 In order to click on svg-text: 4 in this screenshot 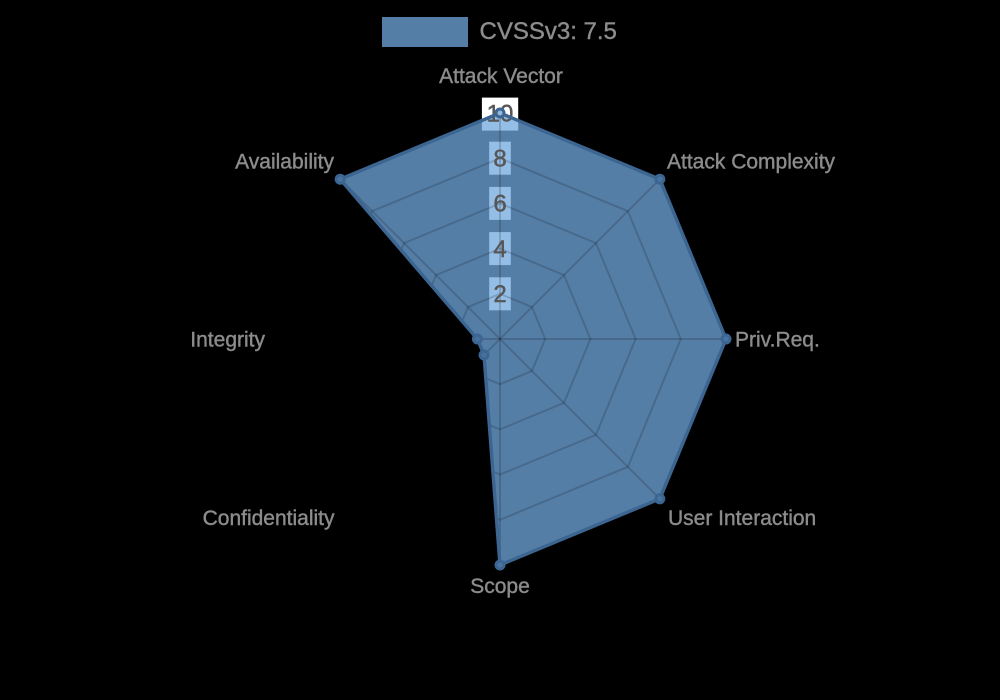, I will do `click(499, 249)`.